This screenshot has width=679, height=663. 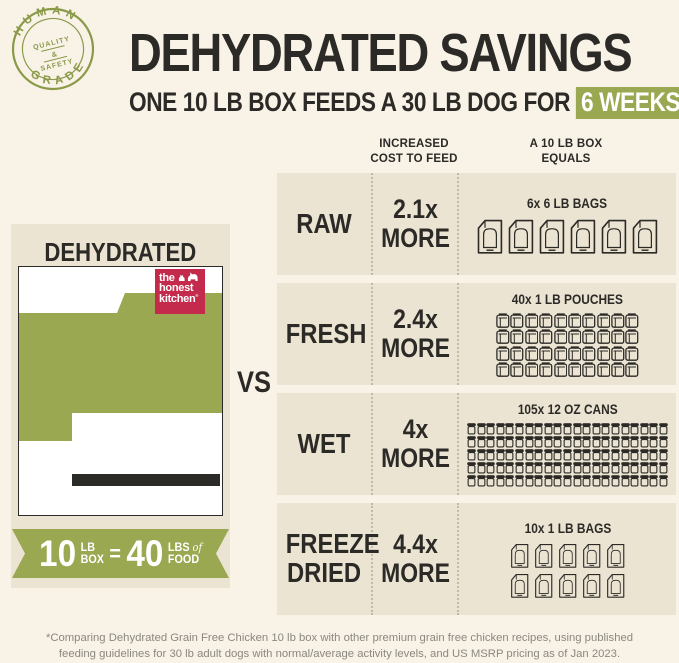 What do you see at coordinates (146, 480) in the screenshot?
I see `box-dark-bar` at bounding box center [146, 480].